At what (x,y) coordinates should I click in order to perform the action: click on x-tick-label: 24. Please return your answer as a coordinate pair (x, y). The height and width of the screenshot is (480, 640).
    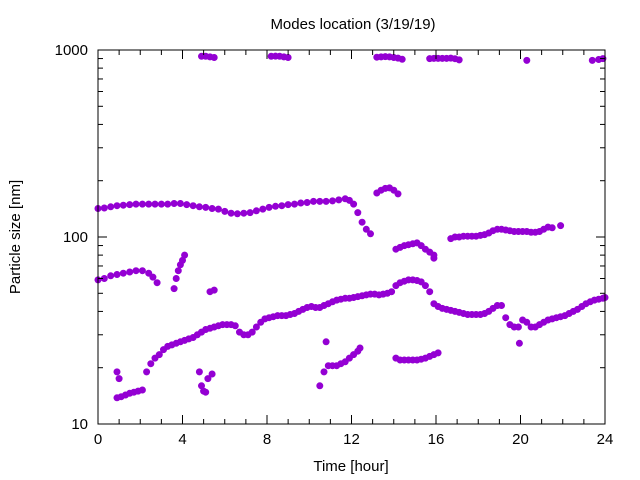
    Looking at the image, I should click on (605, 439).